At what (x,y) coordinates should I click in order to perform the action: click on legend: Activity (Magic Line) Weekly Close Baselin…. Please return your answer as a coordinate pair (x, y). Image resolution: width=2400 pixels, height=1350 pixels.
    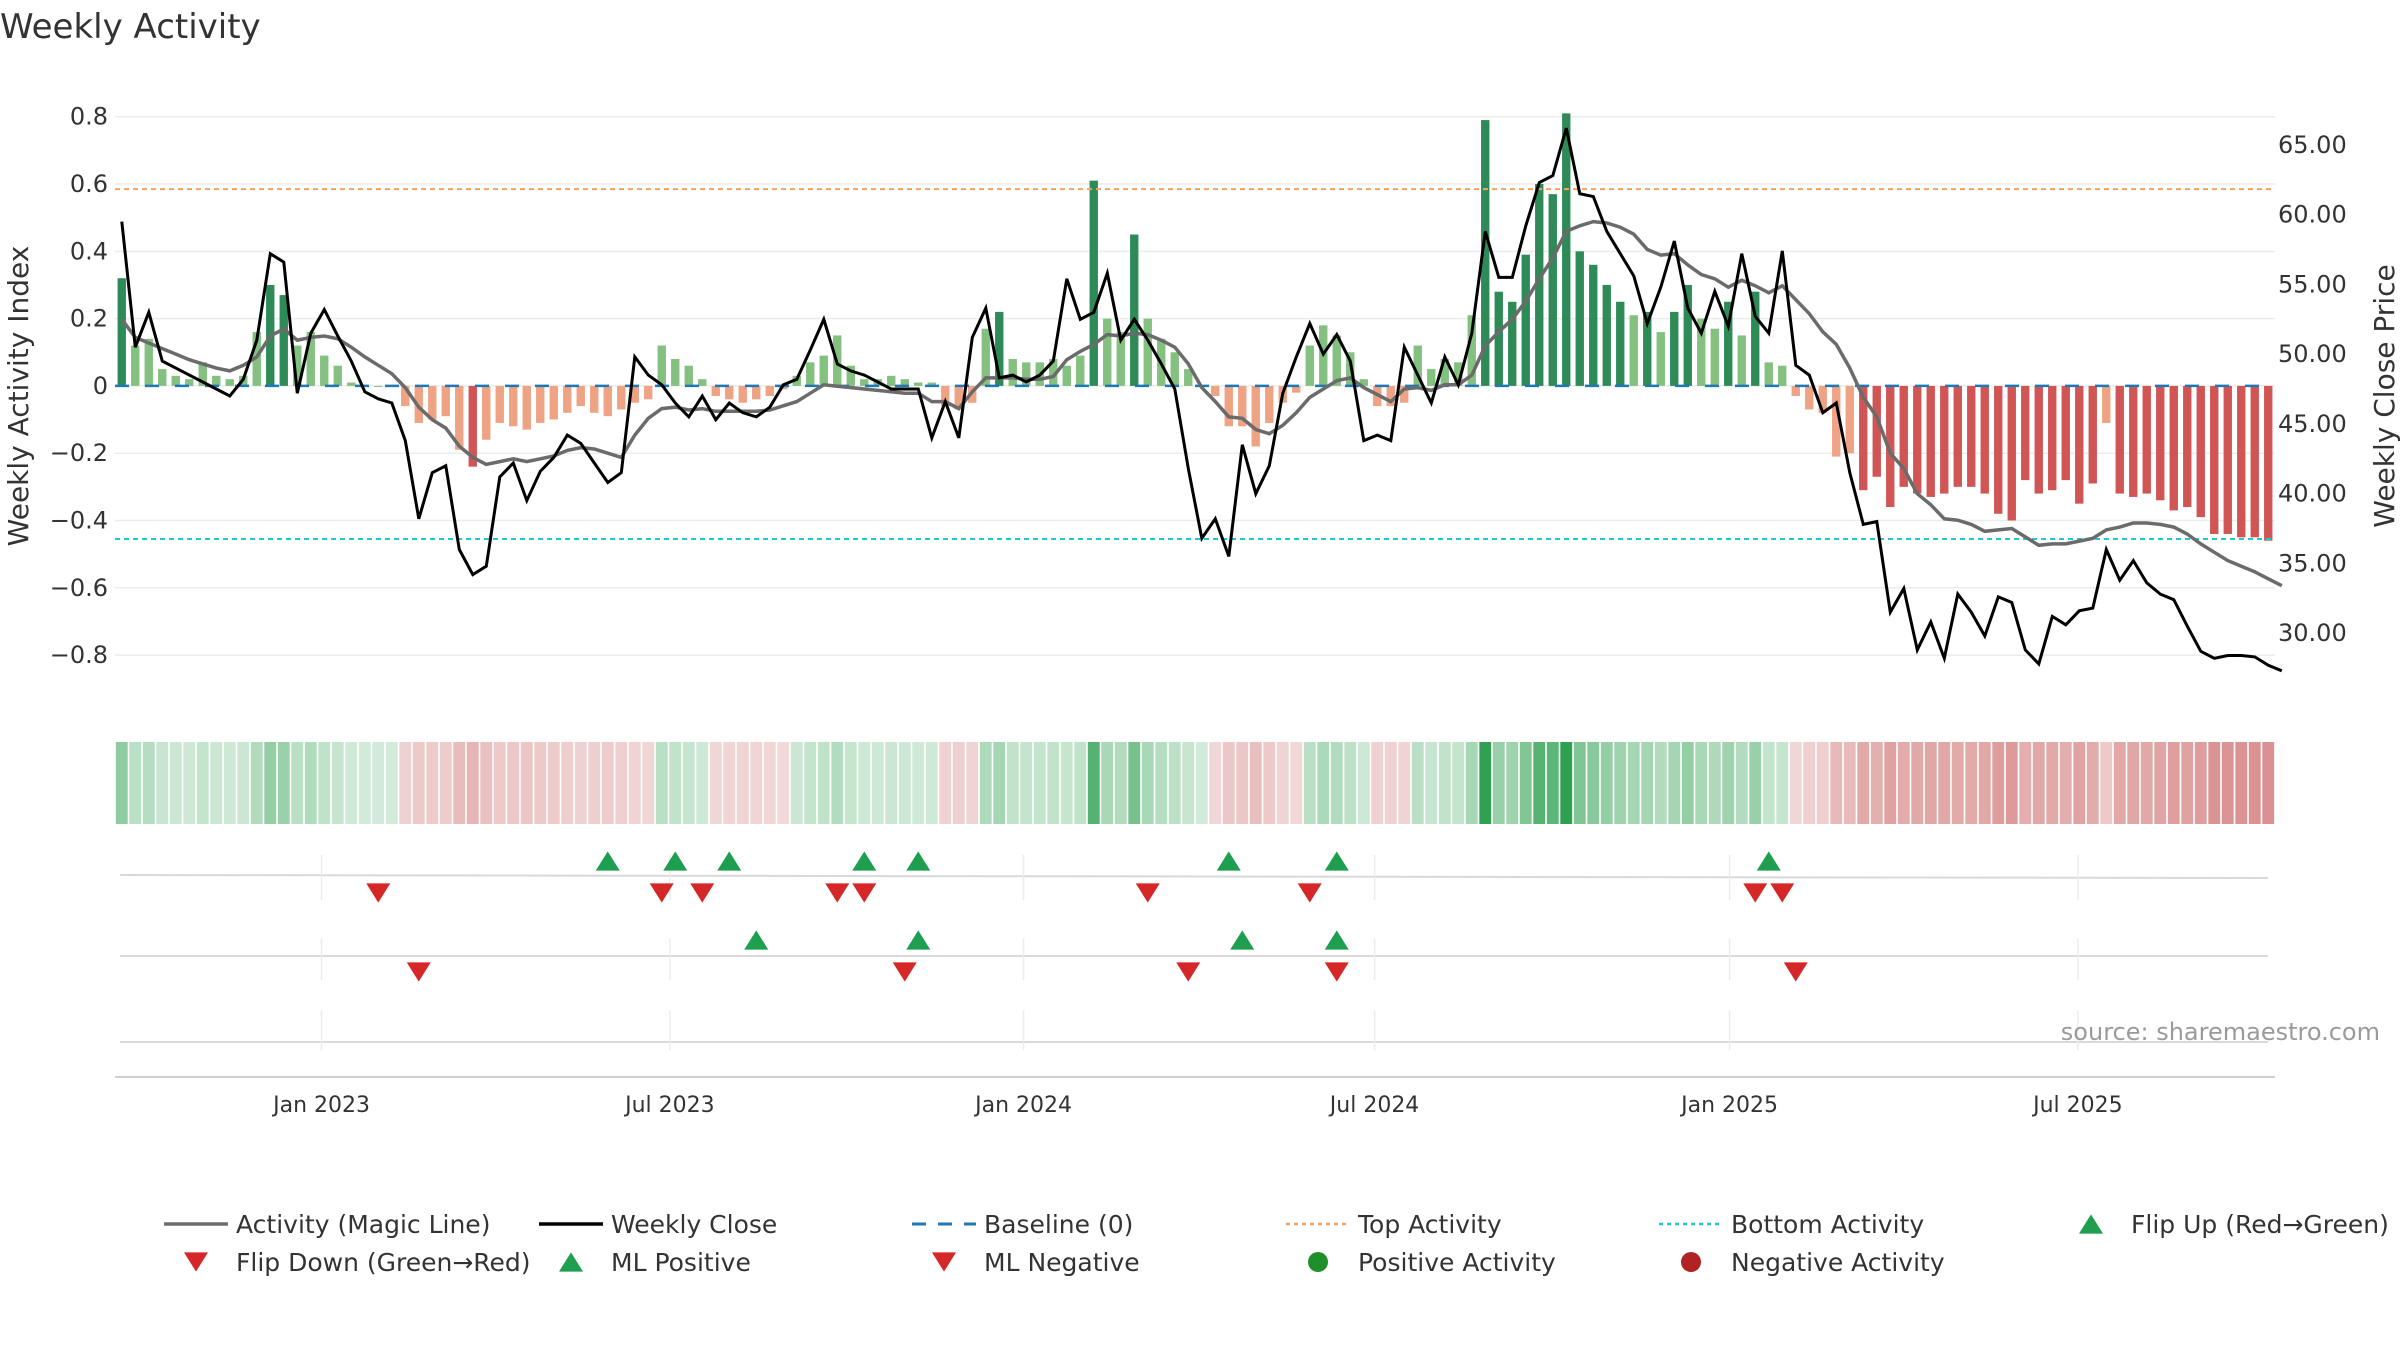
    Looking at the image, I should click on (1276, 1243).